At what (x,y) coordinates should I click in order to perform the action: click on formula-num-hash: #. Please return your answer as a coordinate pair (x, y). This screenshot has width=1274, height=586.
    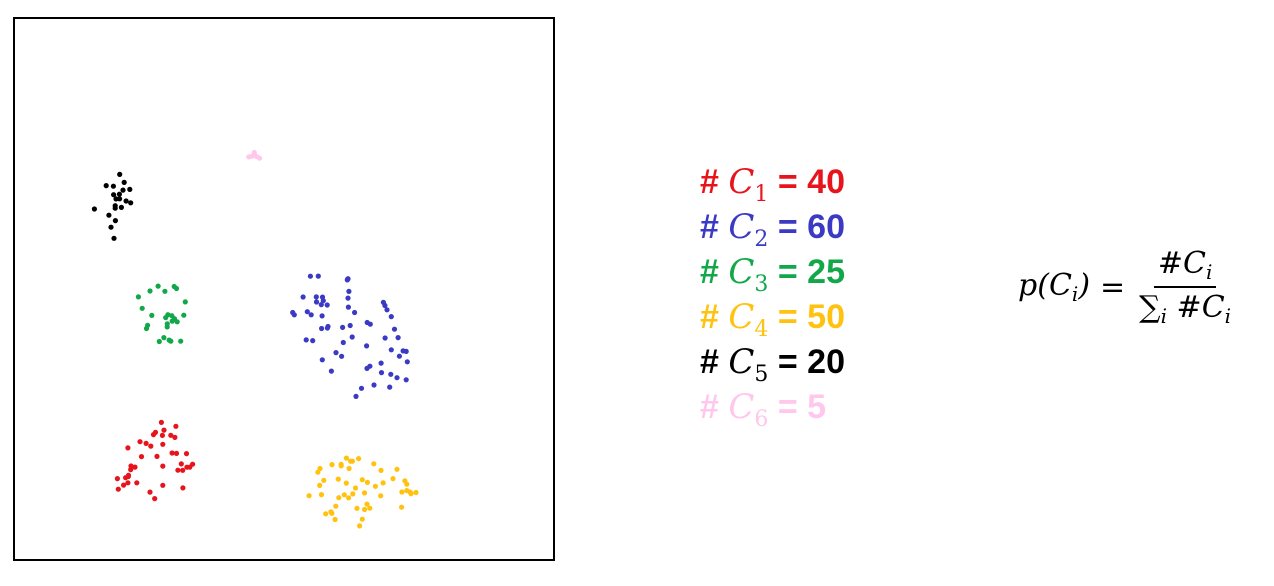
    Looking at the image, I should click on (1170, 263).